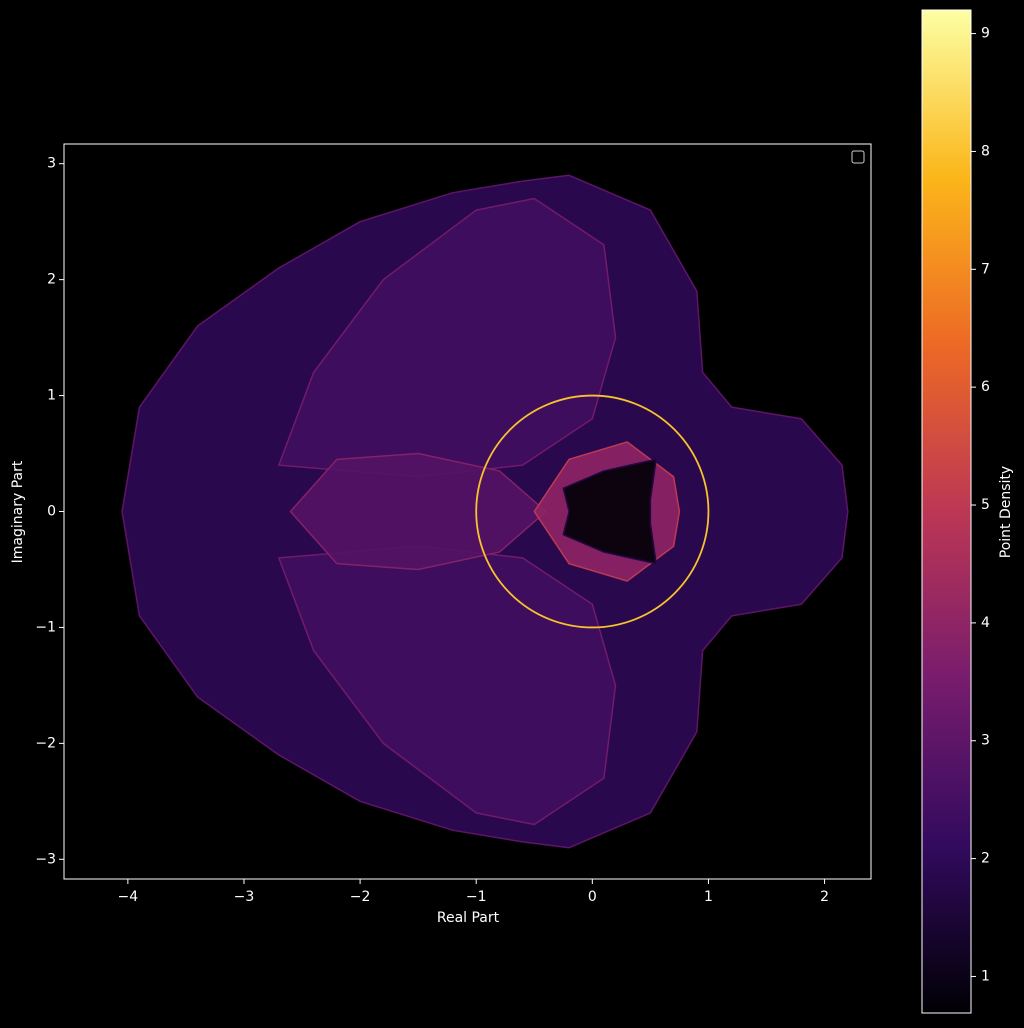 This screenshot has width=1024, height=1028. Describe the element at coordinates (476, 897) in the screenshot. I see `x-tick-label: −1` at that location.